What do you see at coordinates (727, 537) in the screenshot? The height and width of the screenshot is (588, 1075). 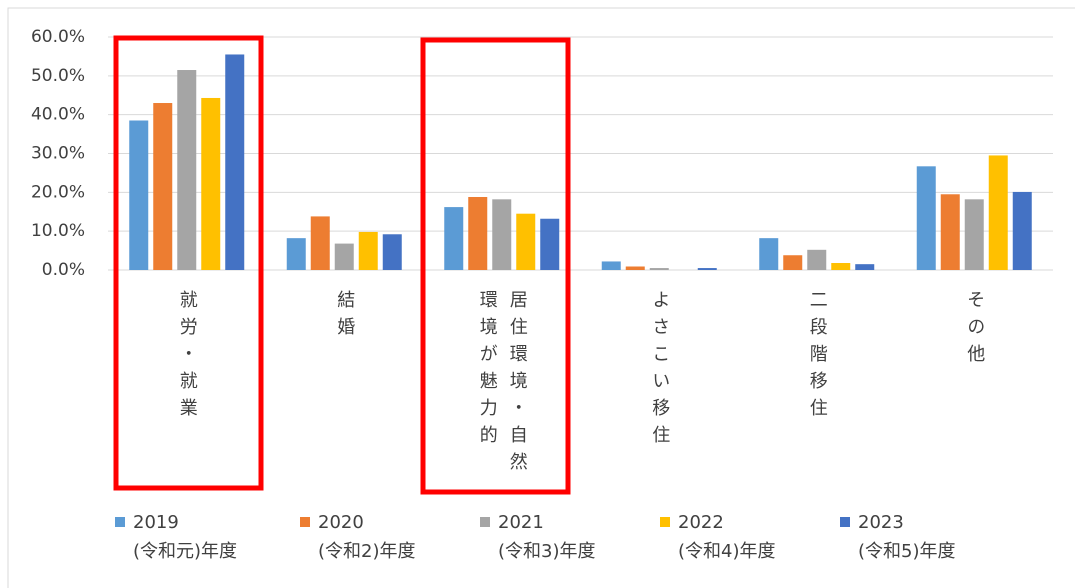 I see `legend-label: 2022 (令和4)年度` at bounding box center [727, 537].